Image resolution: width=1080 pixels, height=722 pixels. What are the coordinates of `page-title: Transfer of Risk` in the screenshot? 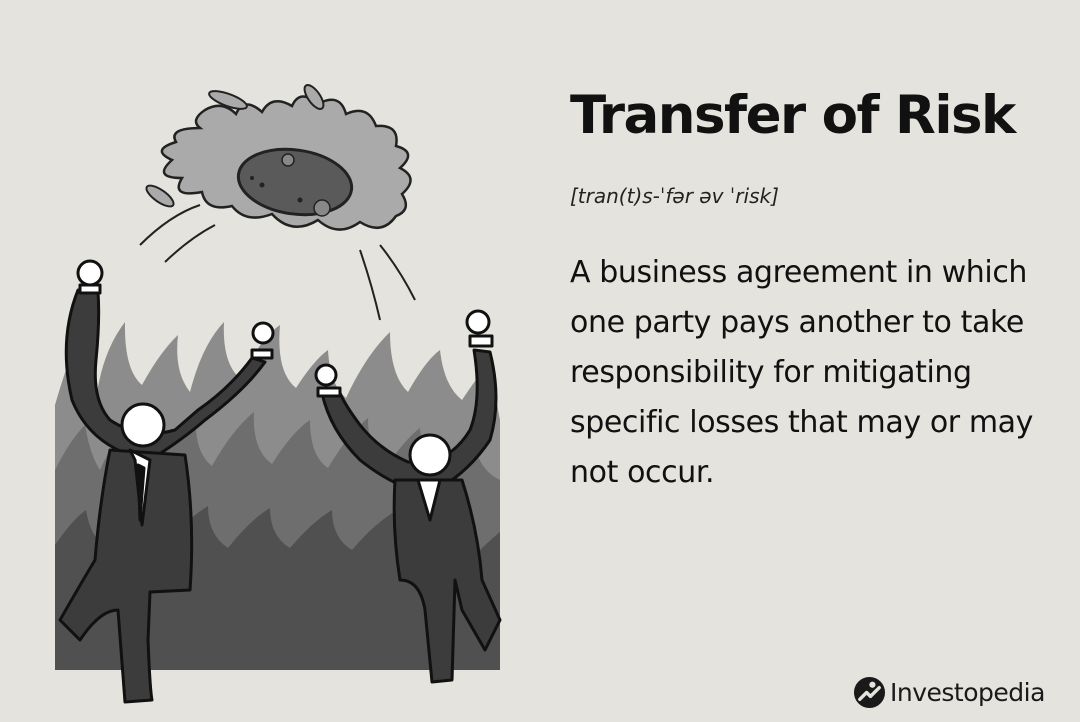 It's located at (793, 115).